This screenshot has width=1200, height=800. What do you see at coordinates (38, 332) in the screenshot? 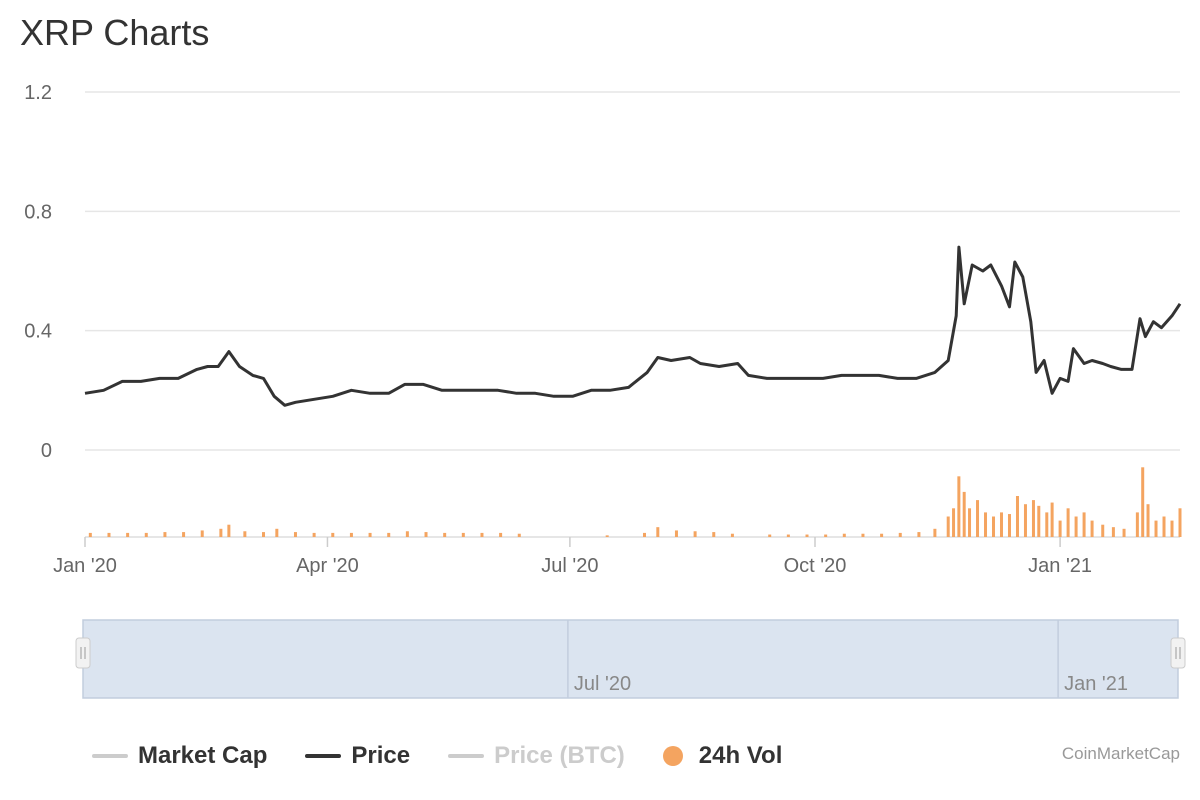
I see `y-tick-label: 0.4` at bounding box center [38, 332].